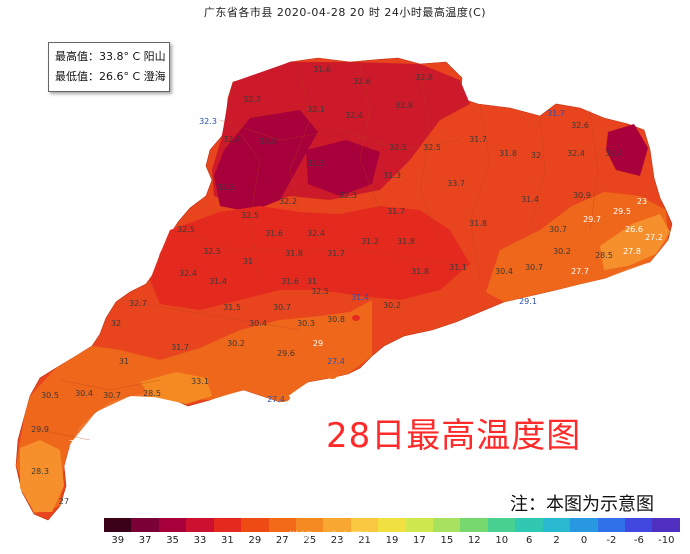 This screenshot has width=690, height=554. I want to click on station-temperature-label: 27.7, so click(580, 271).